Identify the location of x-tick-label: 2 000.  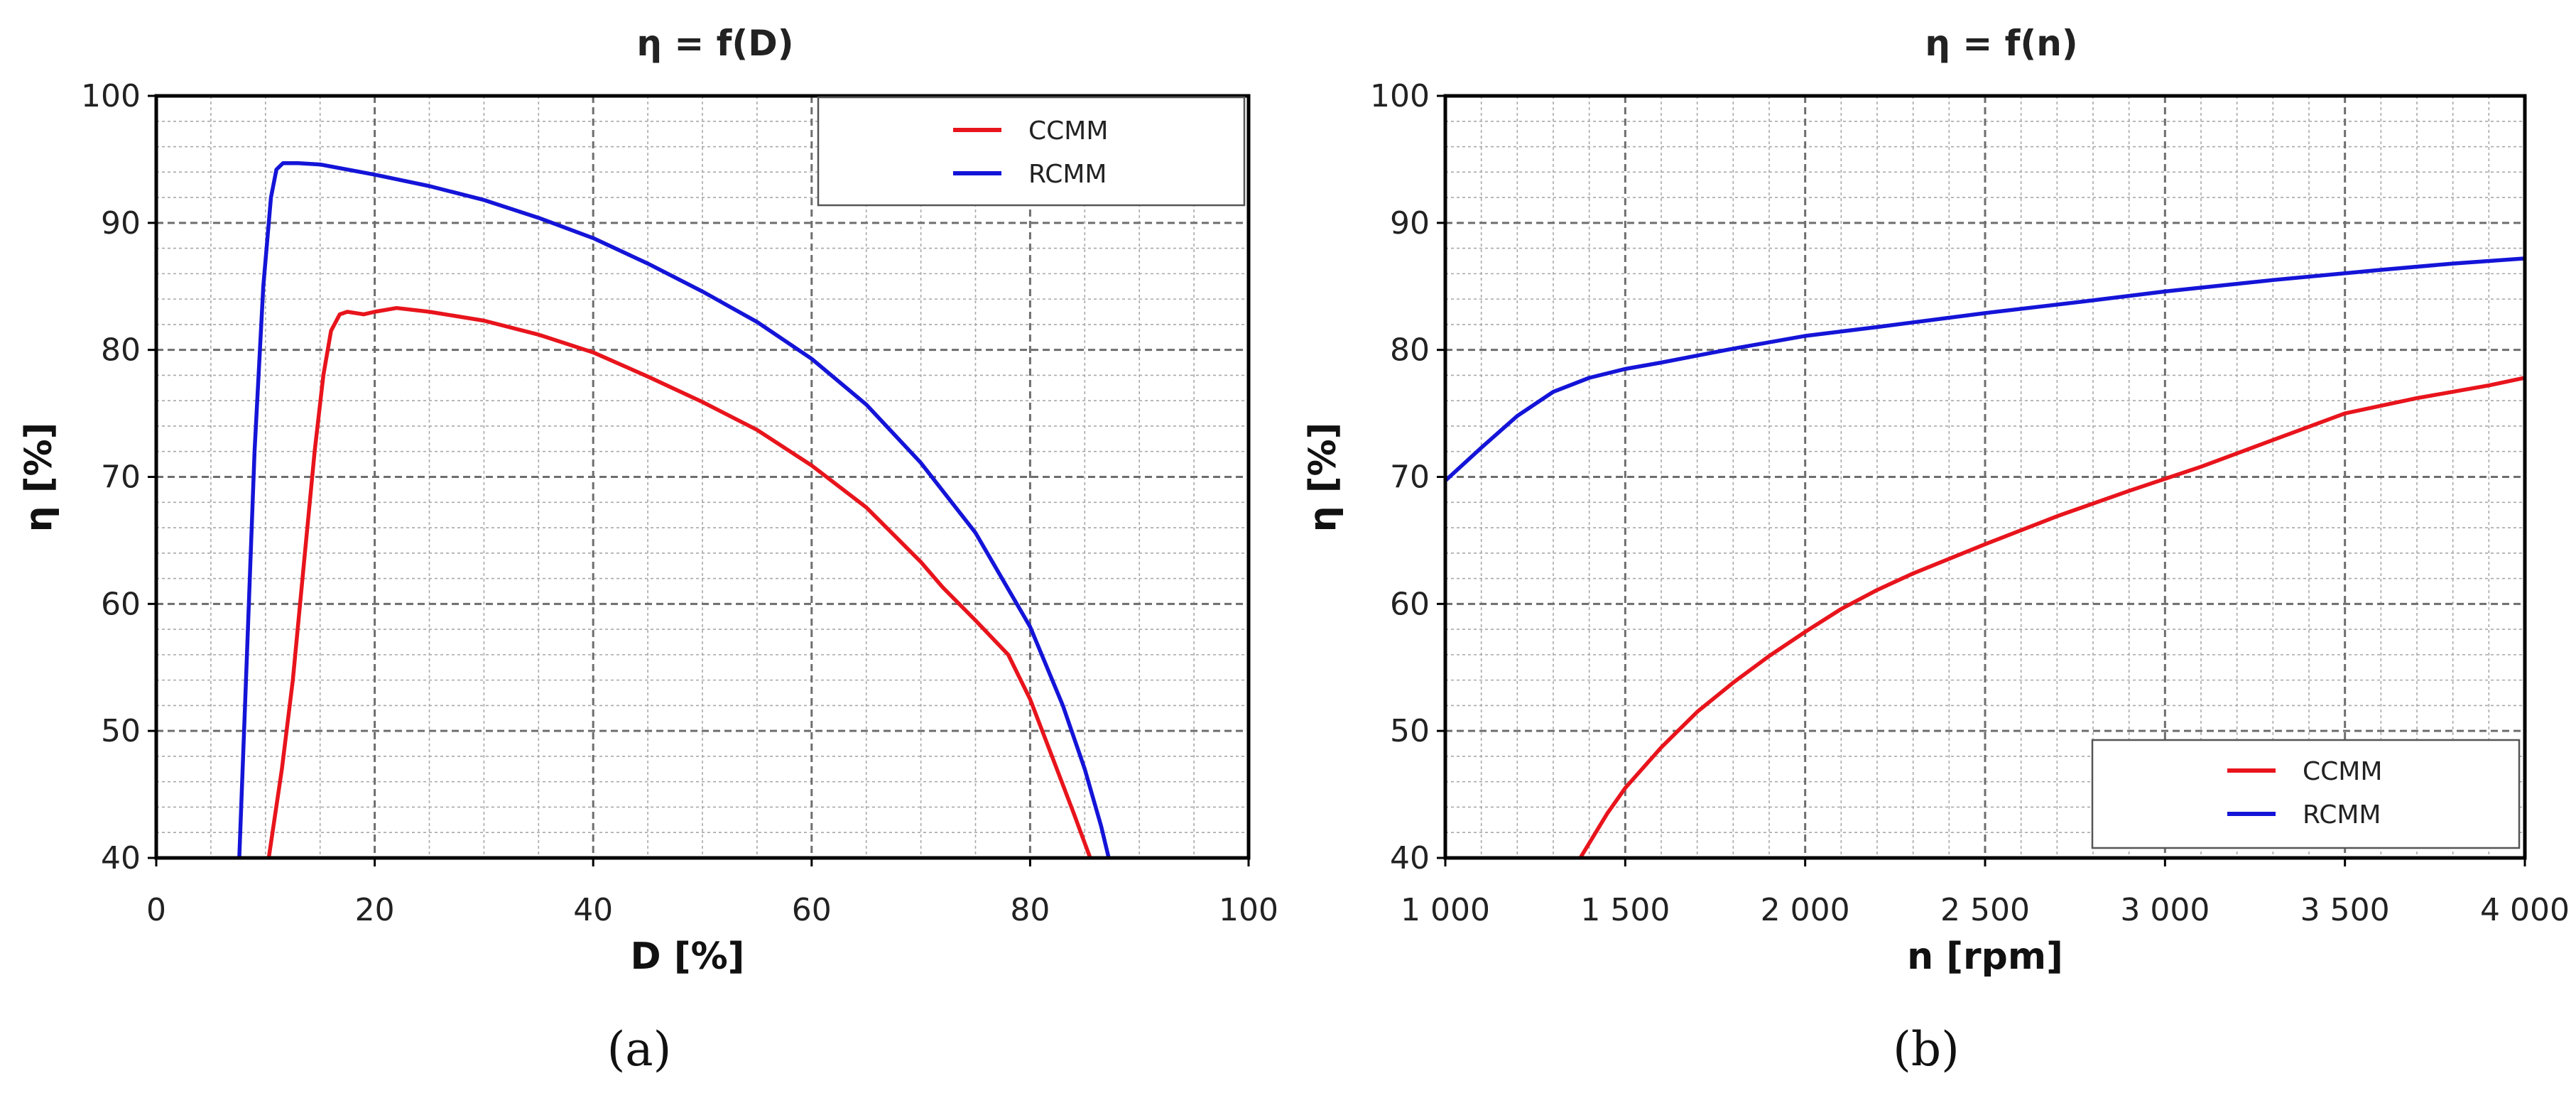
(1806, 910).